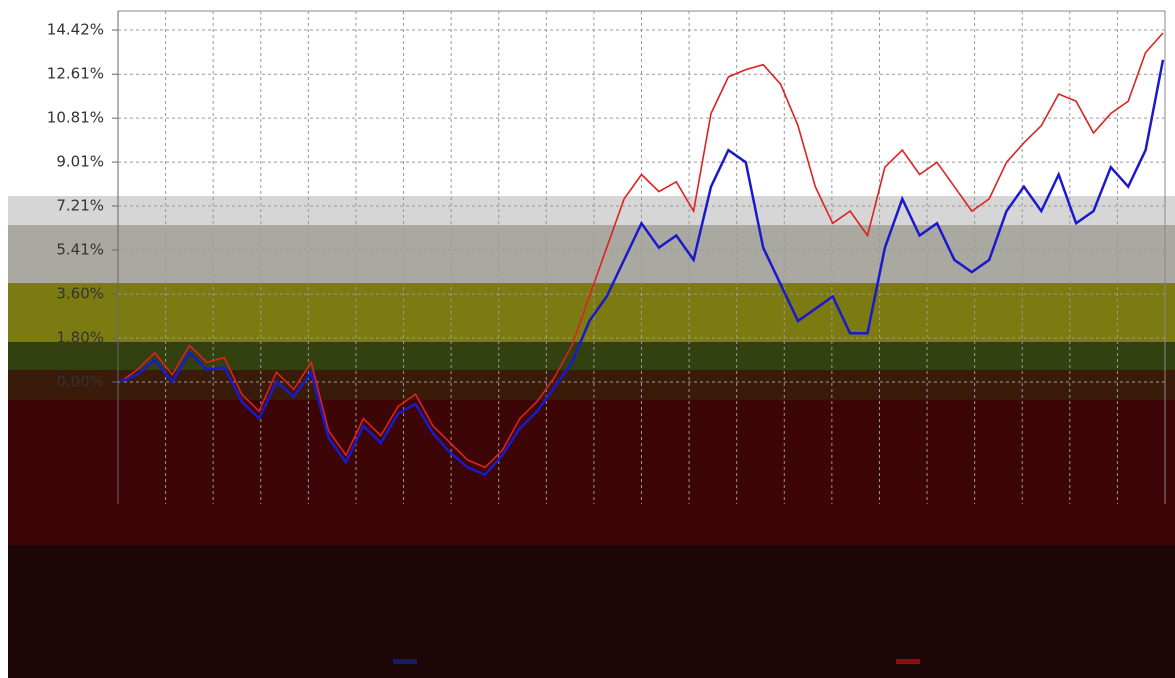  Describe the element at coordinates (75, 30) in the screenshot. I see `y-tick-label: 14.42%` at that location.